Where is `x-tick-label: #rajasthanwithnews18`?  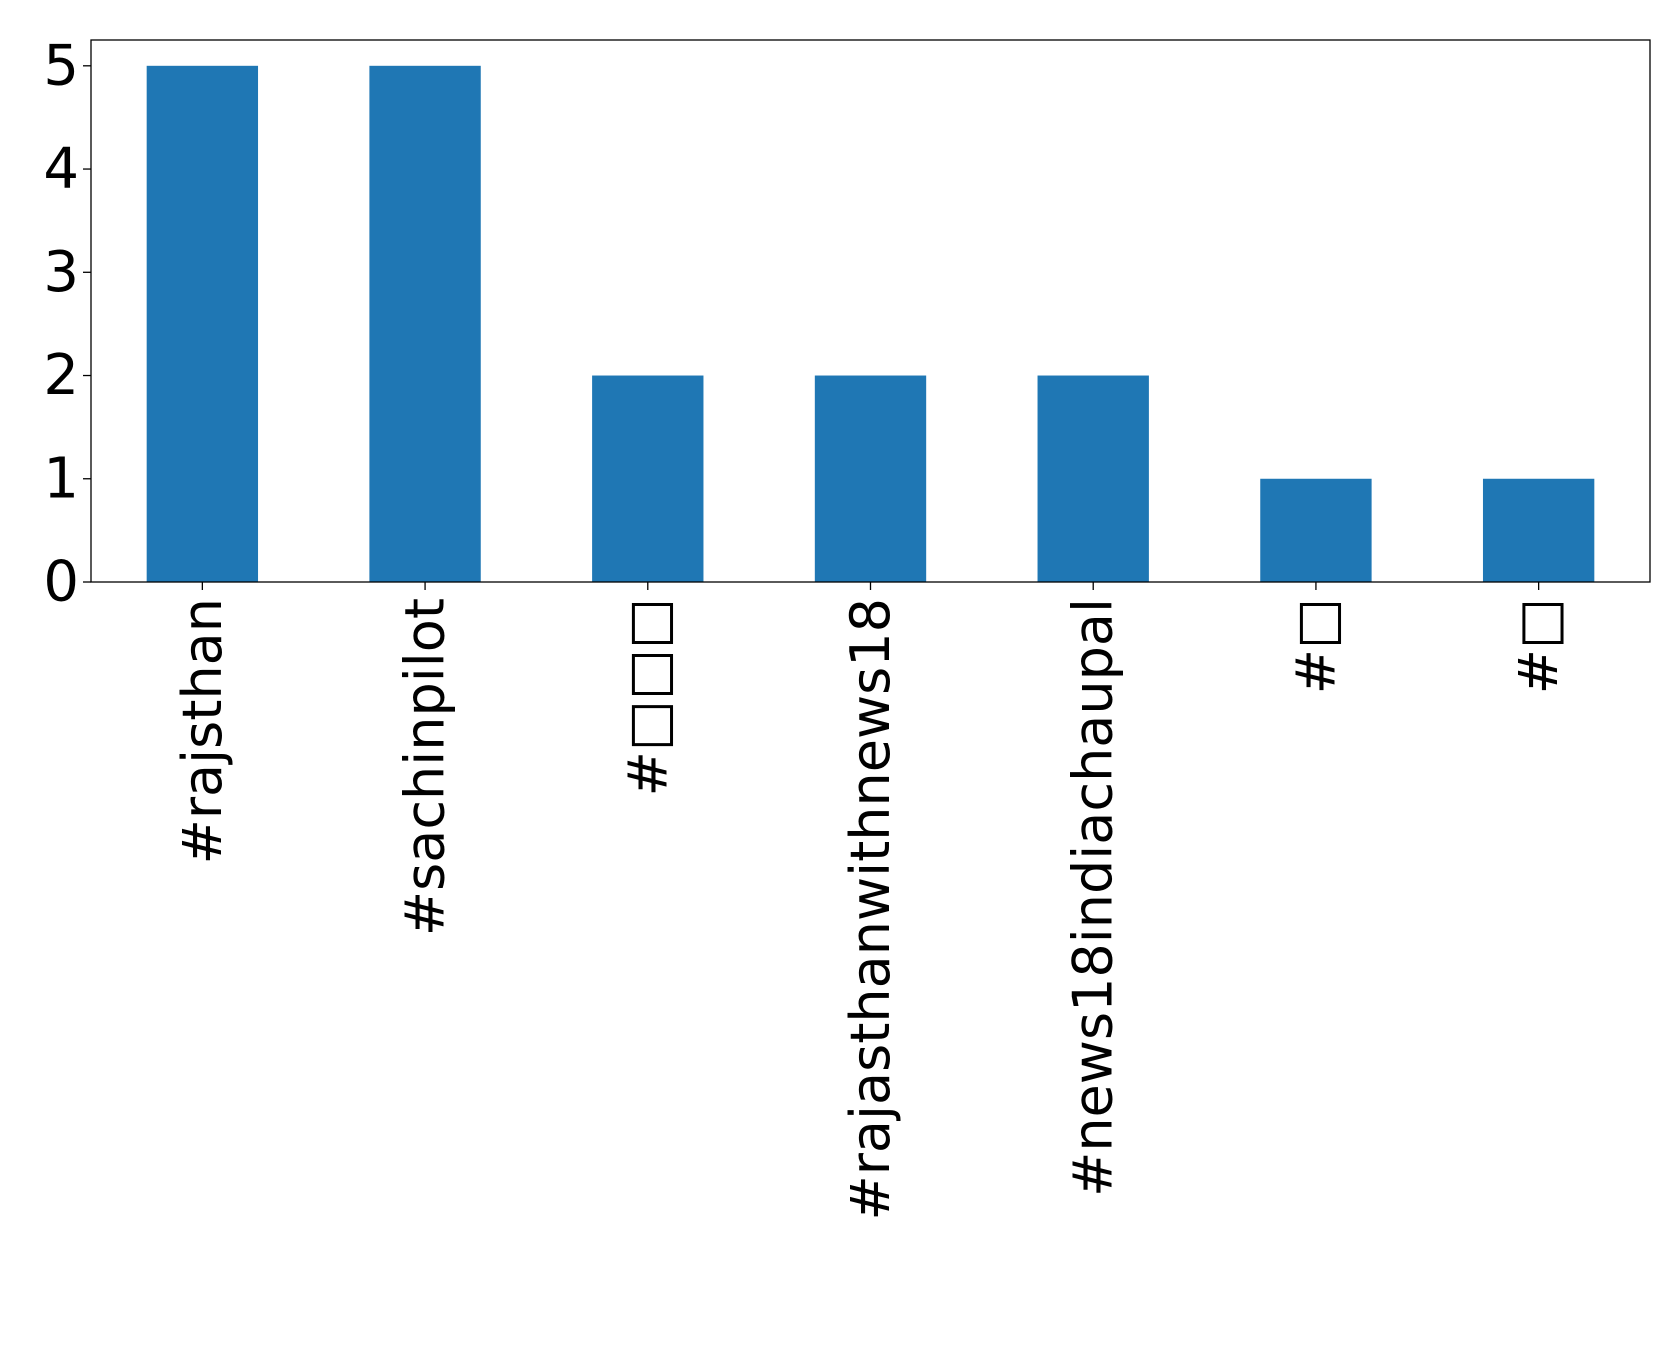 x-tick-label: #rajasthanwithnews18 is located at coordinates (870, 909).